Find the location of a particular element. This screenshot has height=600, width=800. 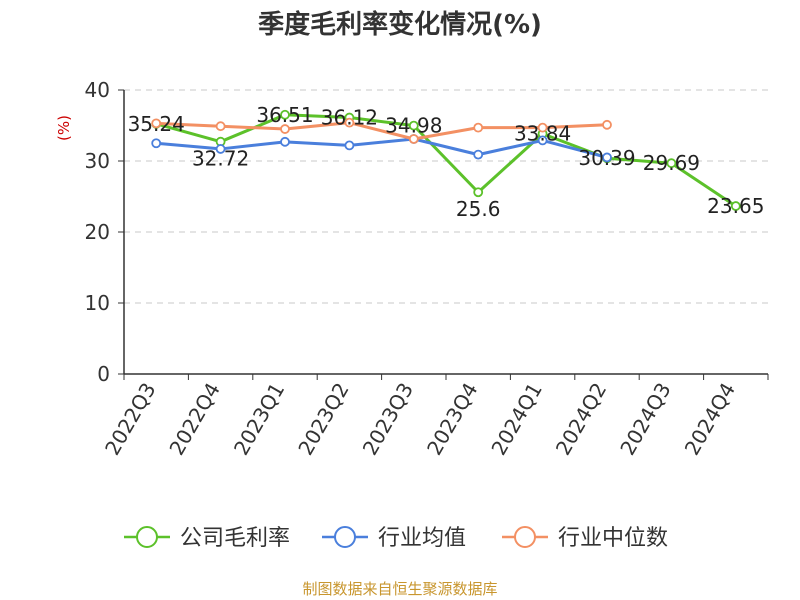

y-tick-label: 10 is located at coordinates (97, 303).